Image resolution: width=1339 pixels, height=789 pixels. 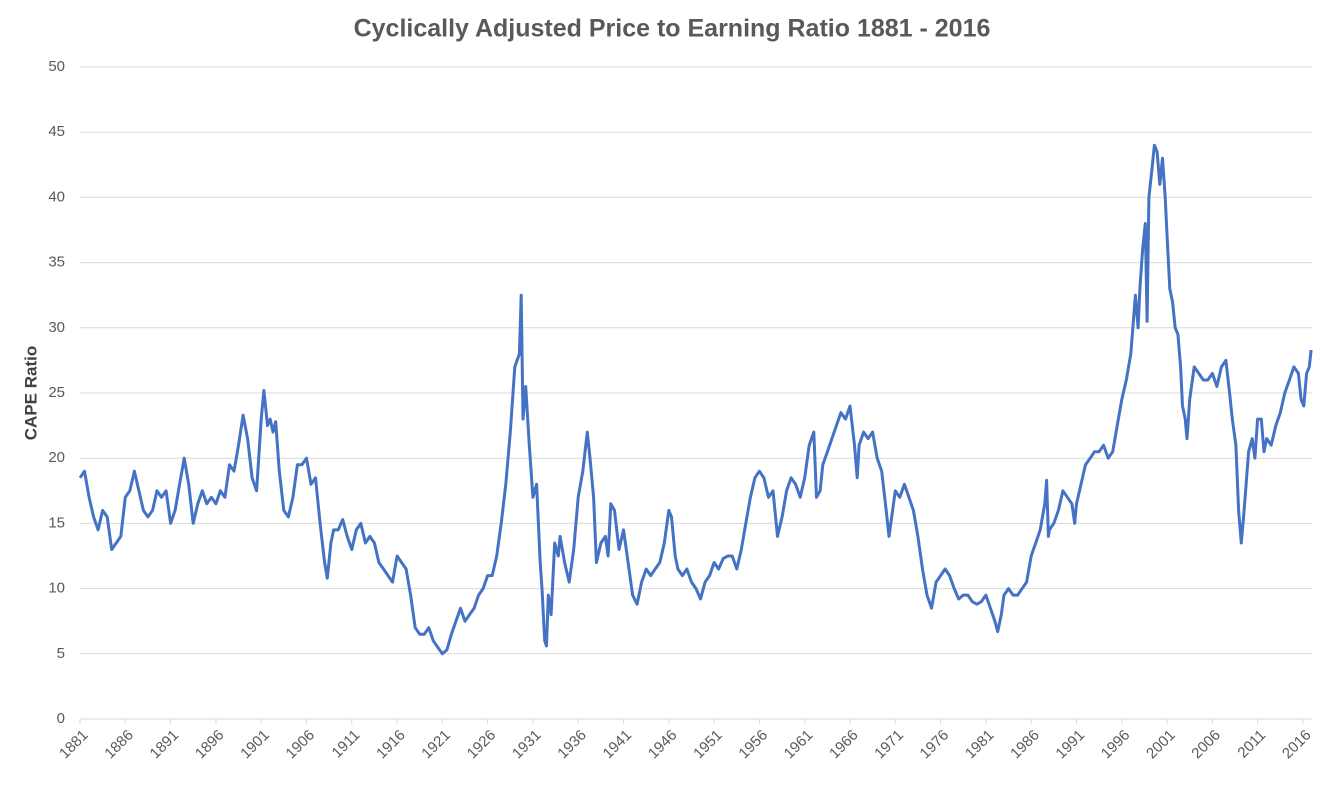 What do you see at coordinates (56, 66) in the screenshot?
I see `y-tick-label: 50` at bounding box center [56, 66].